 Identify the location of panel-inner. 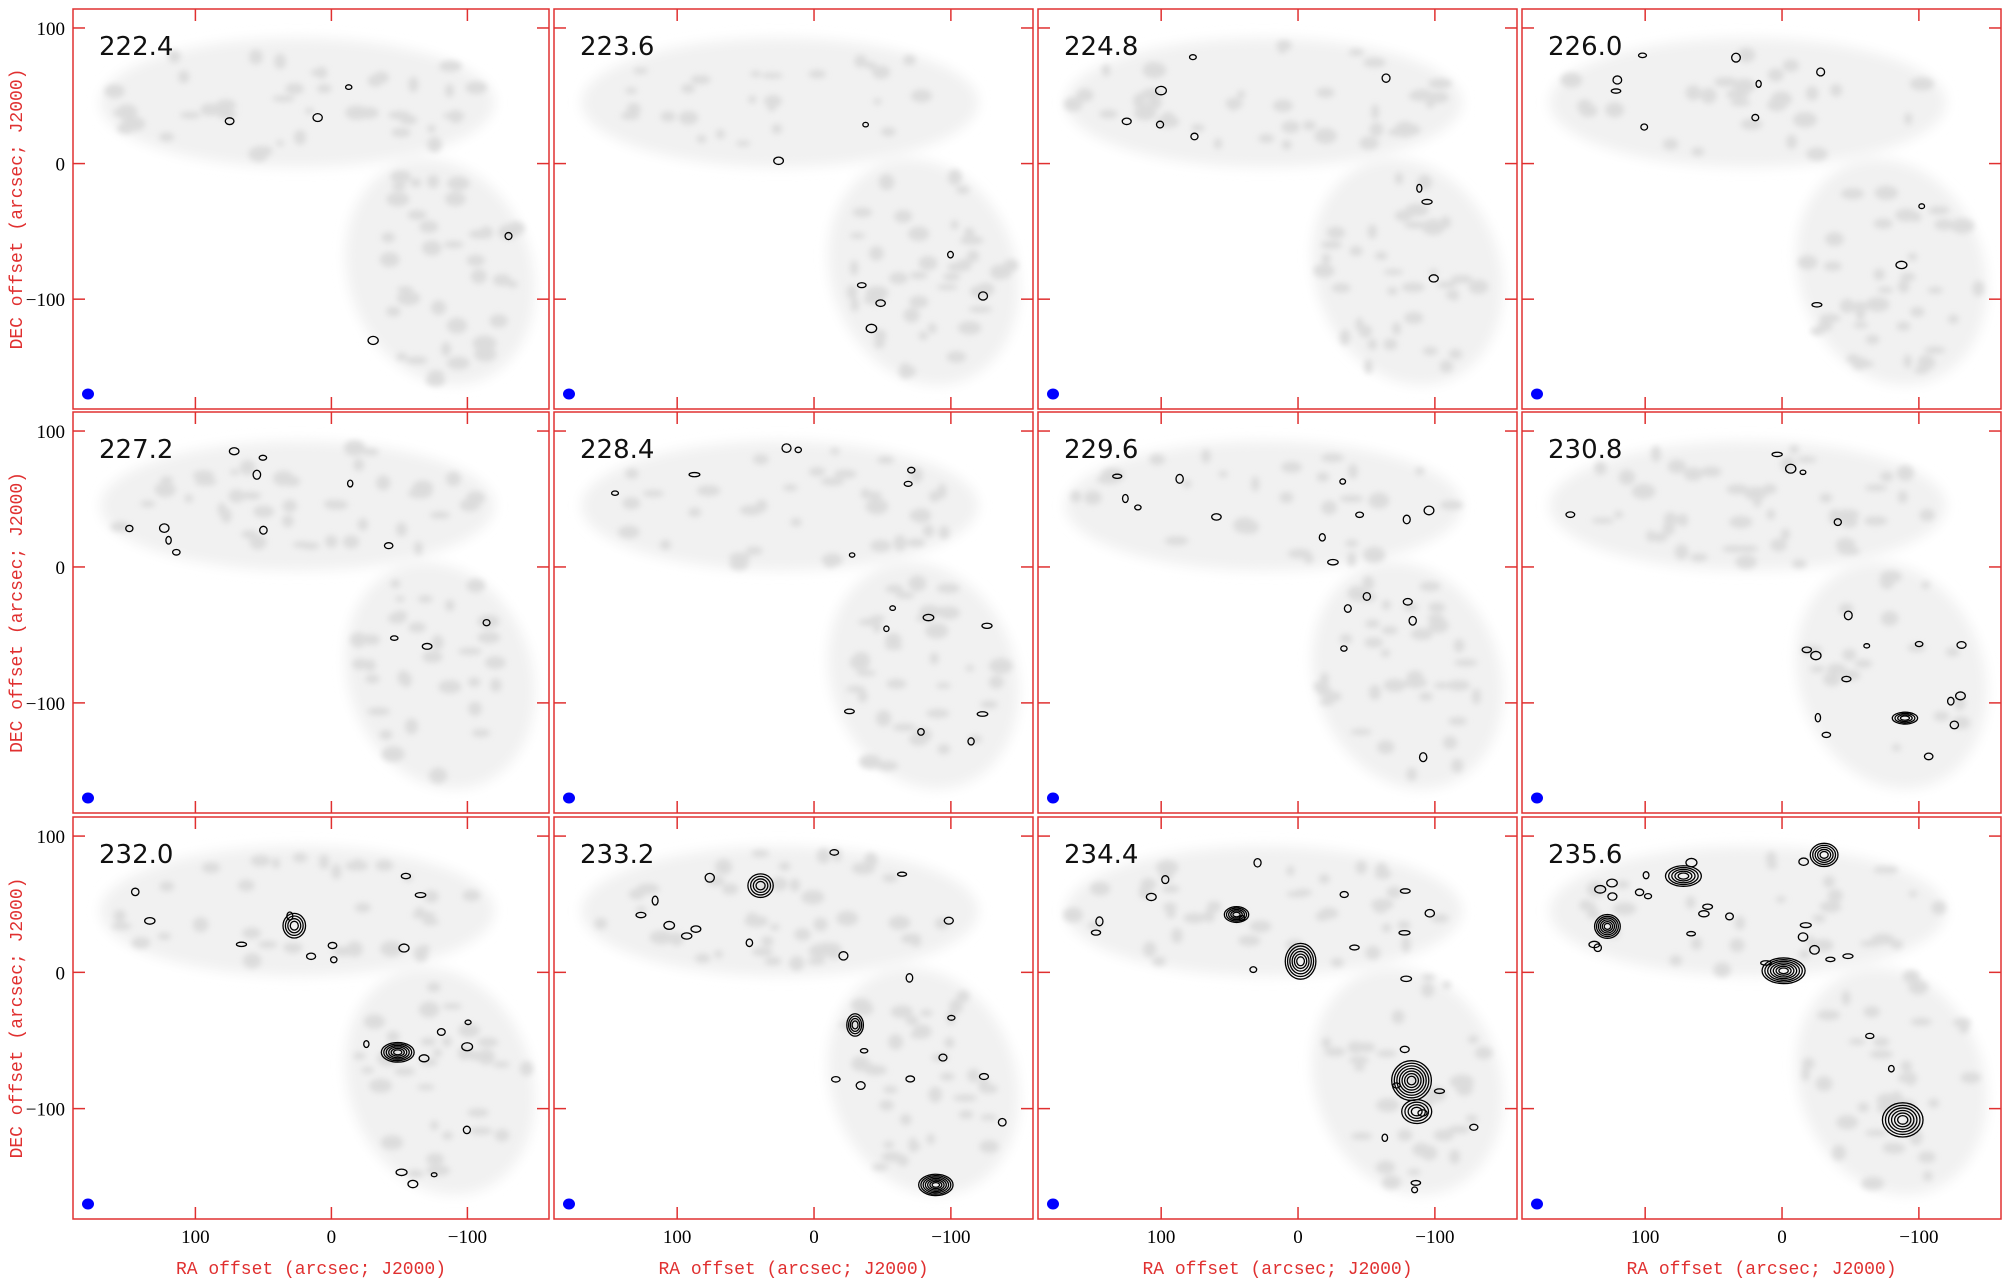
(1768, 1018).